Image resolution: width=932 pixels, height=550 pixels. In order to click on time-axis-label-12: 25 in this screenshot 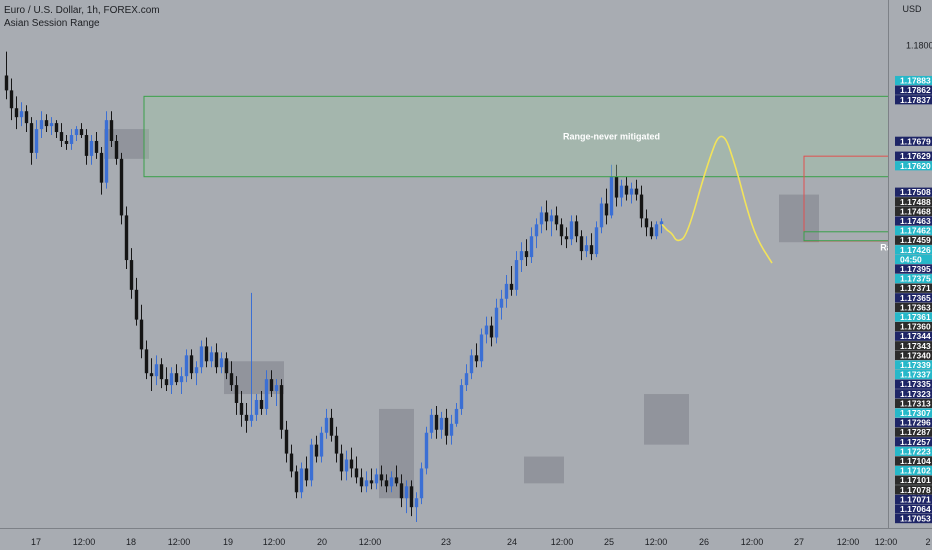, I will do `click(609, 542)`.